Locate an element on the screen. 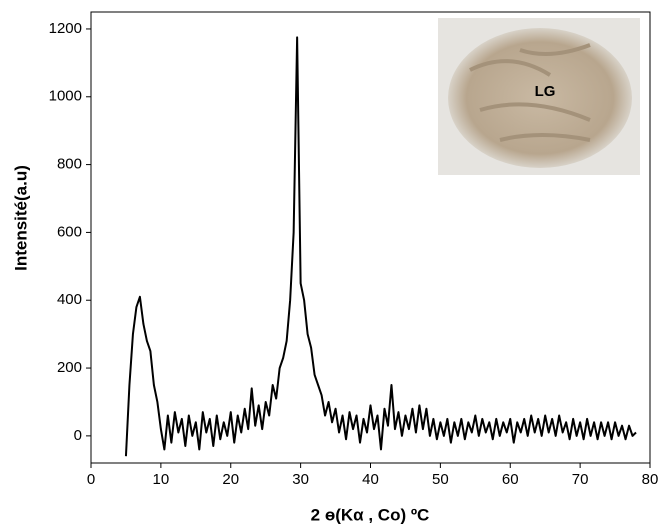 This screenshot has width=663, height=531. y-axis-label: Intensité(a.u) is located at coordinates (20, 218).